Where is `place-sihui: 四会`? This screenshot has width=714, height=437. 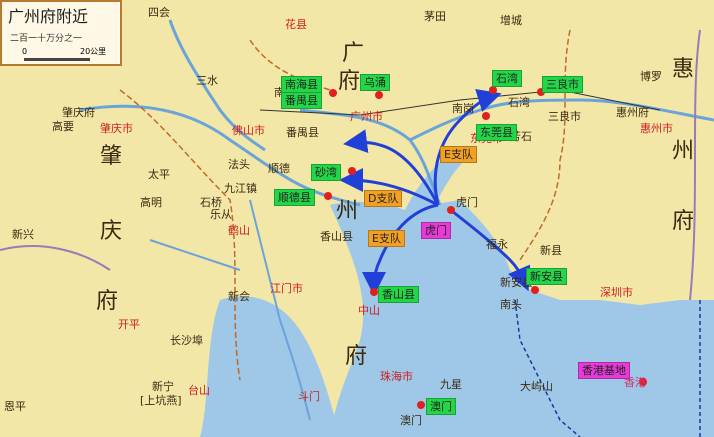 place-sihui: 四会 is located at coordinates (159, 12).